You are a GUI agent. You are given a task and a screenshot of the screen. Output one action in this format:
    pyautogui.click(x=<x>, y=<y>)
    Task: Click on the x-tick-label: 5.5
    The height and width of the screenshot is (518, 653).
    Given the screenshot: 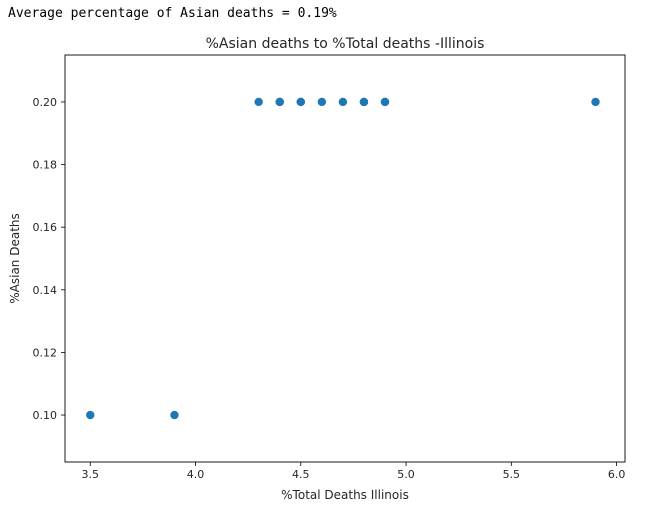 What is the action you would take?
    pyautogui.click(x=512, y=474)
    